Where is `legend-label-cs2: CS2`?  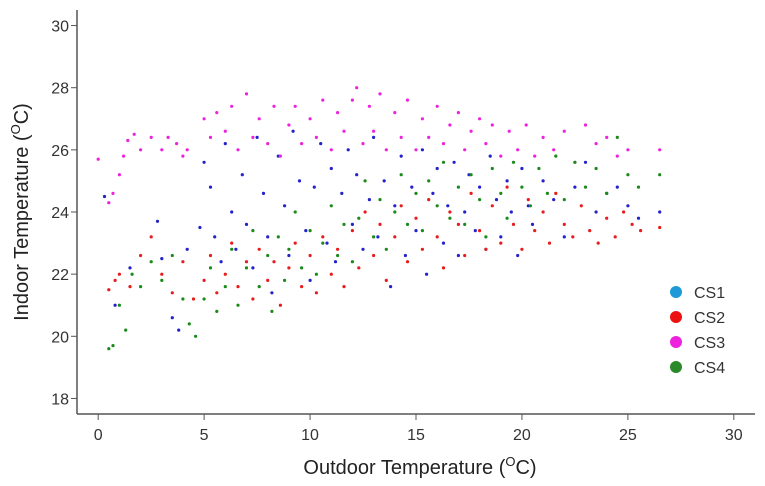
legend-label-cs2: CS2 is located at coordinates (709, 318).